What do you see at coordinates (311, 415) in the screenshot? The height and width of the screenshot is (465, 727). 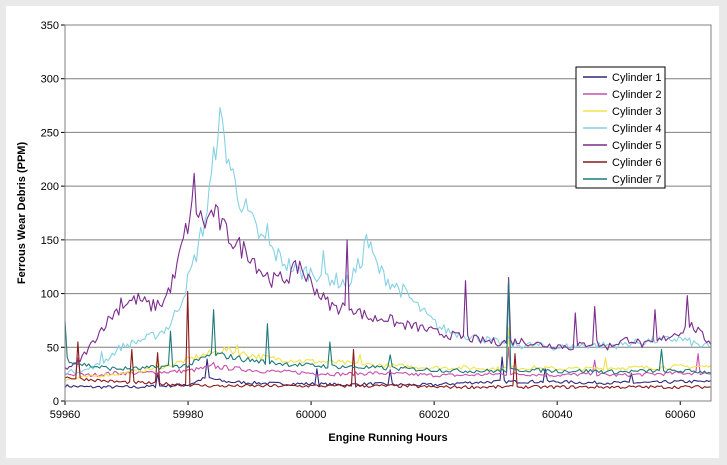 I see `x-tick-label: 60000` at bounding box center [311, 415].